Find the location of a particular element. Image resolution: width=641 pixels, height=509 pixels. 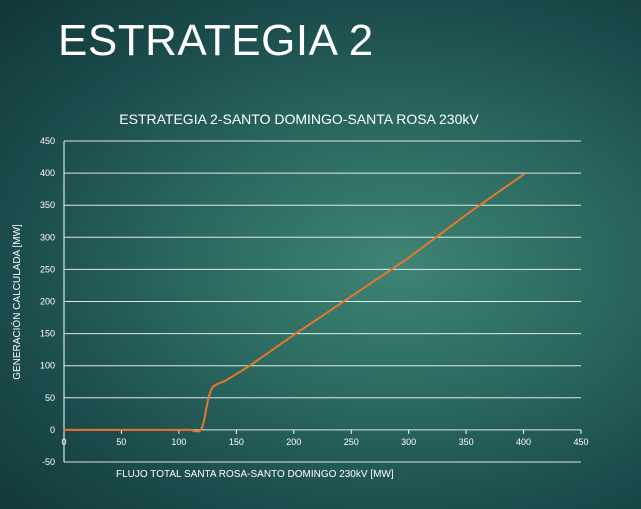

x-tick-label: 450 is located at coordinates (580, 442).